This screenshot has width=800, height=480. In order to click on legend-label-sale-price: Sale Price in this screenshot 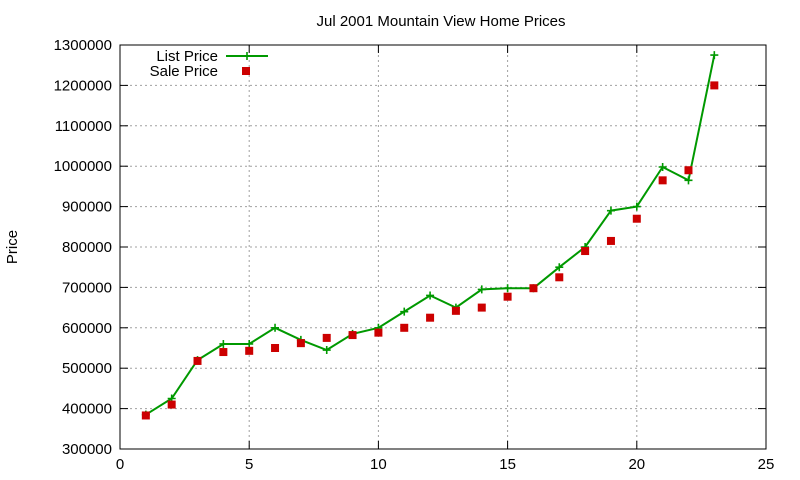, I will do `click(184, 71)`.